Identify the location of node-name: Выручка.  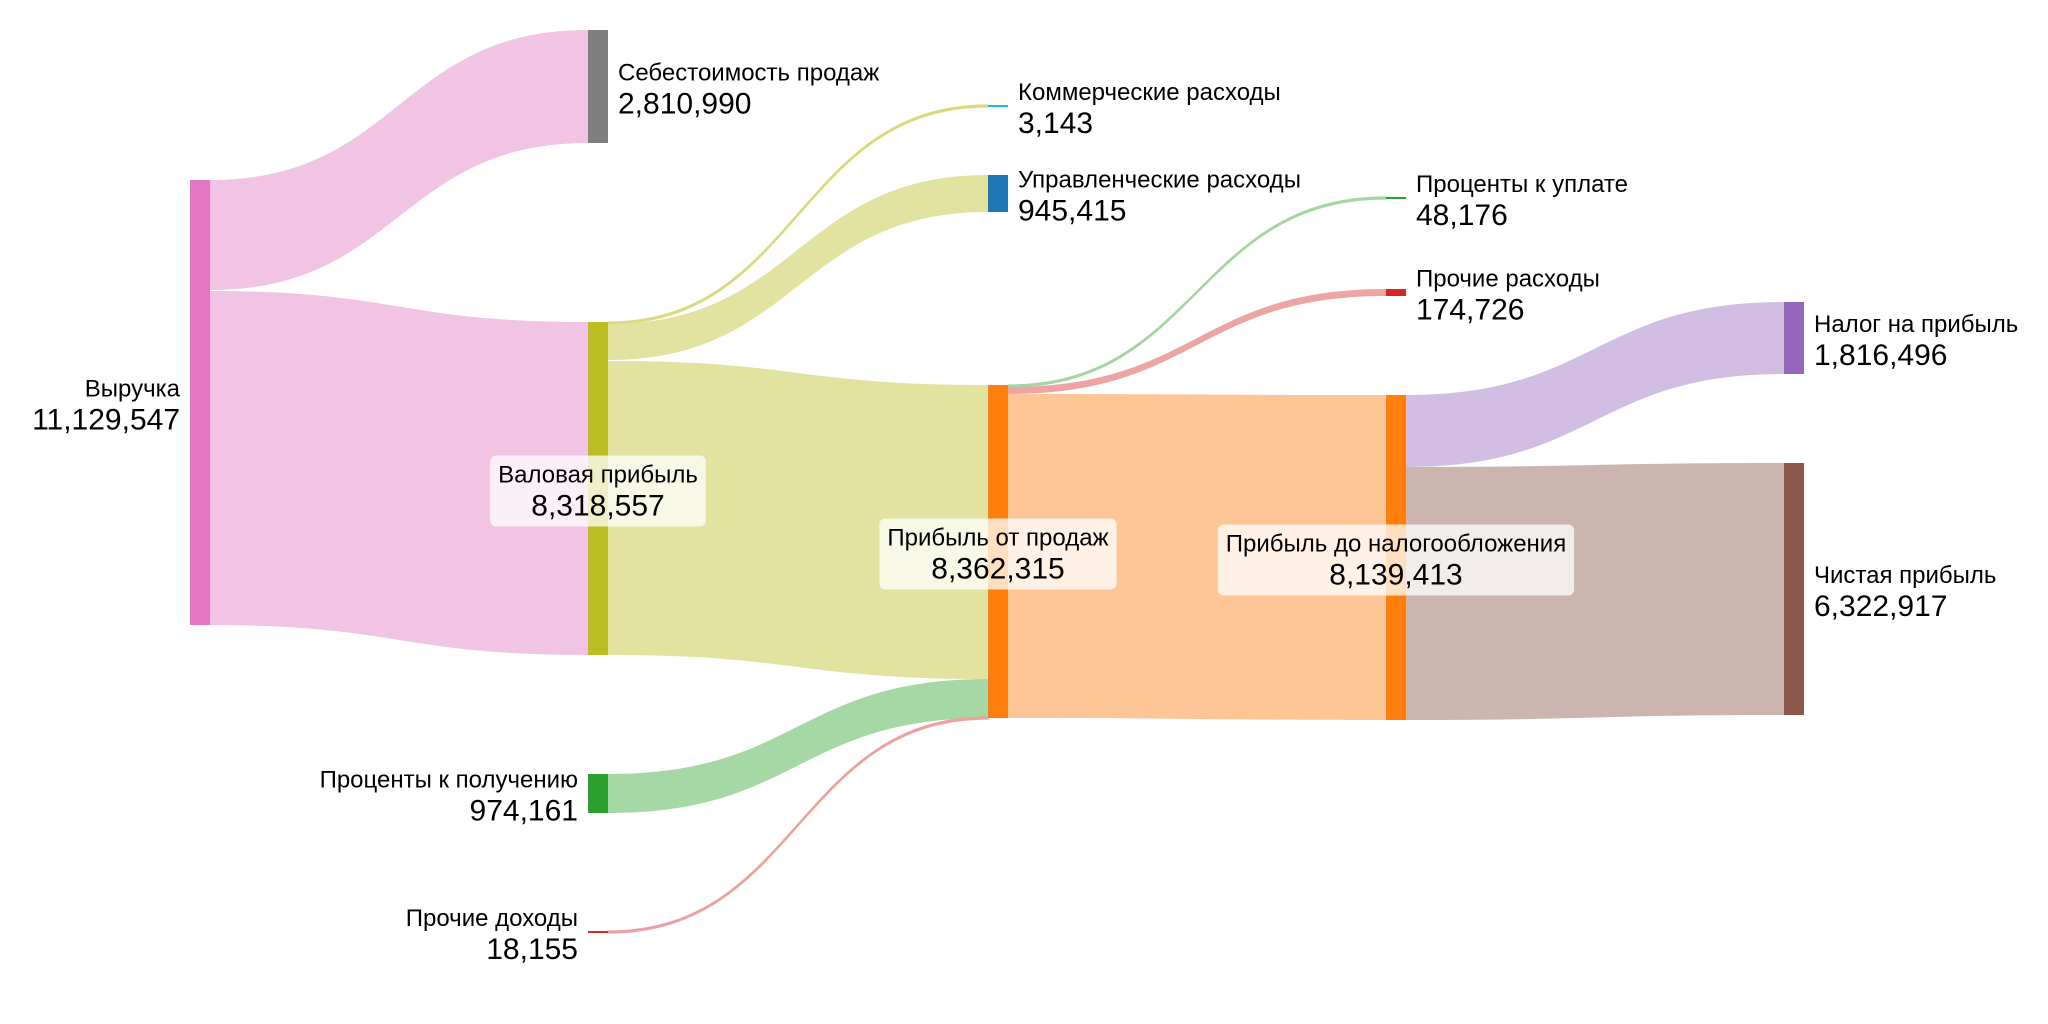
(133, 389).